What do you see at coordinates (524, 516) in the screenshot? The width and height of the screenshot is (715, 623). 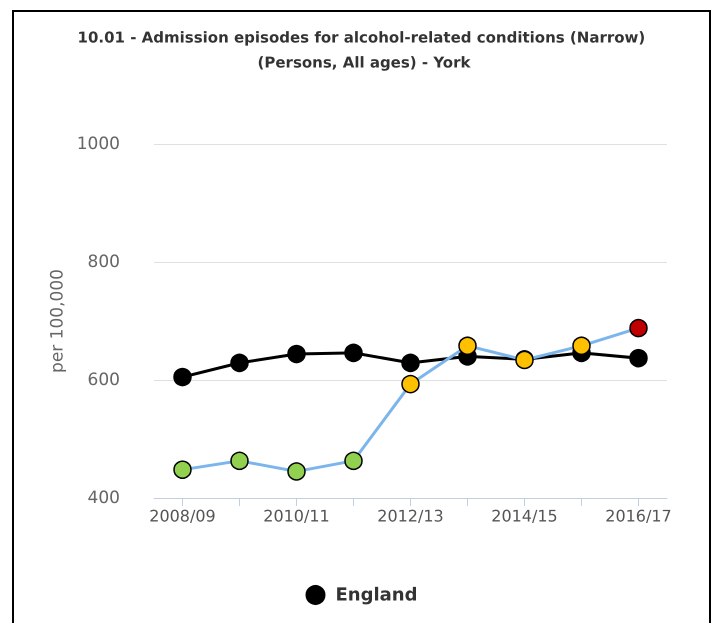 I see `x-tick-label: 2014/15` at bounding box center [524, 516].